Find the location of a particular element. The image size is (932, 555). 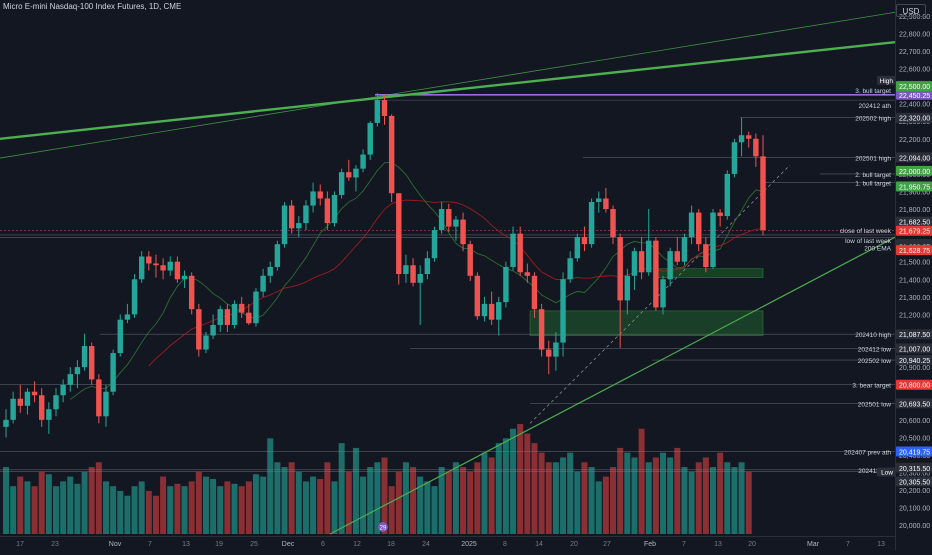

level-label: 202502 low is located at coordinates (875, 361).